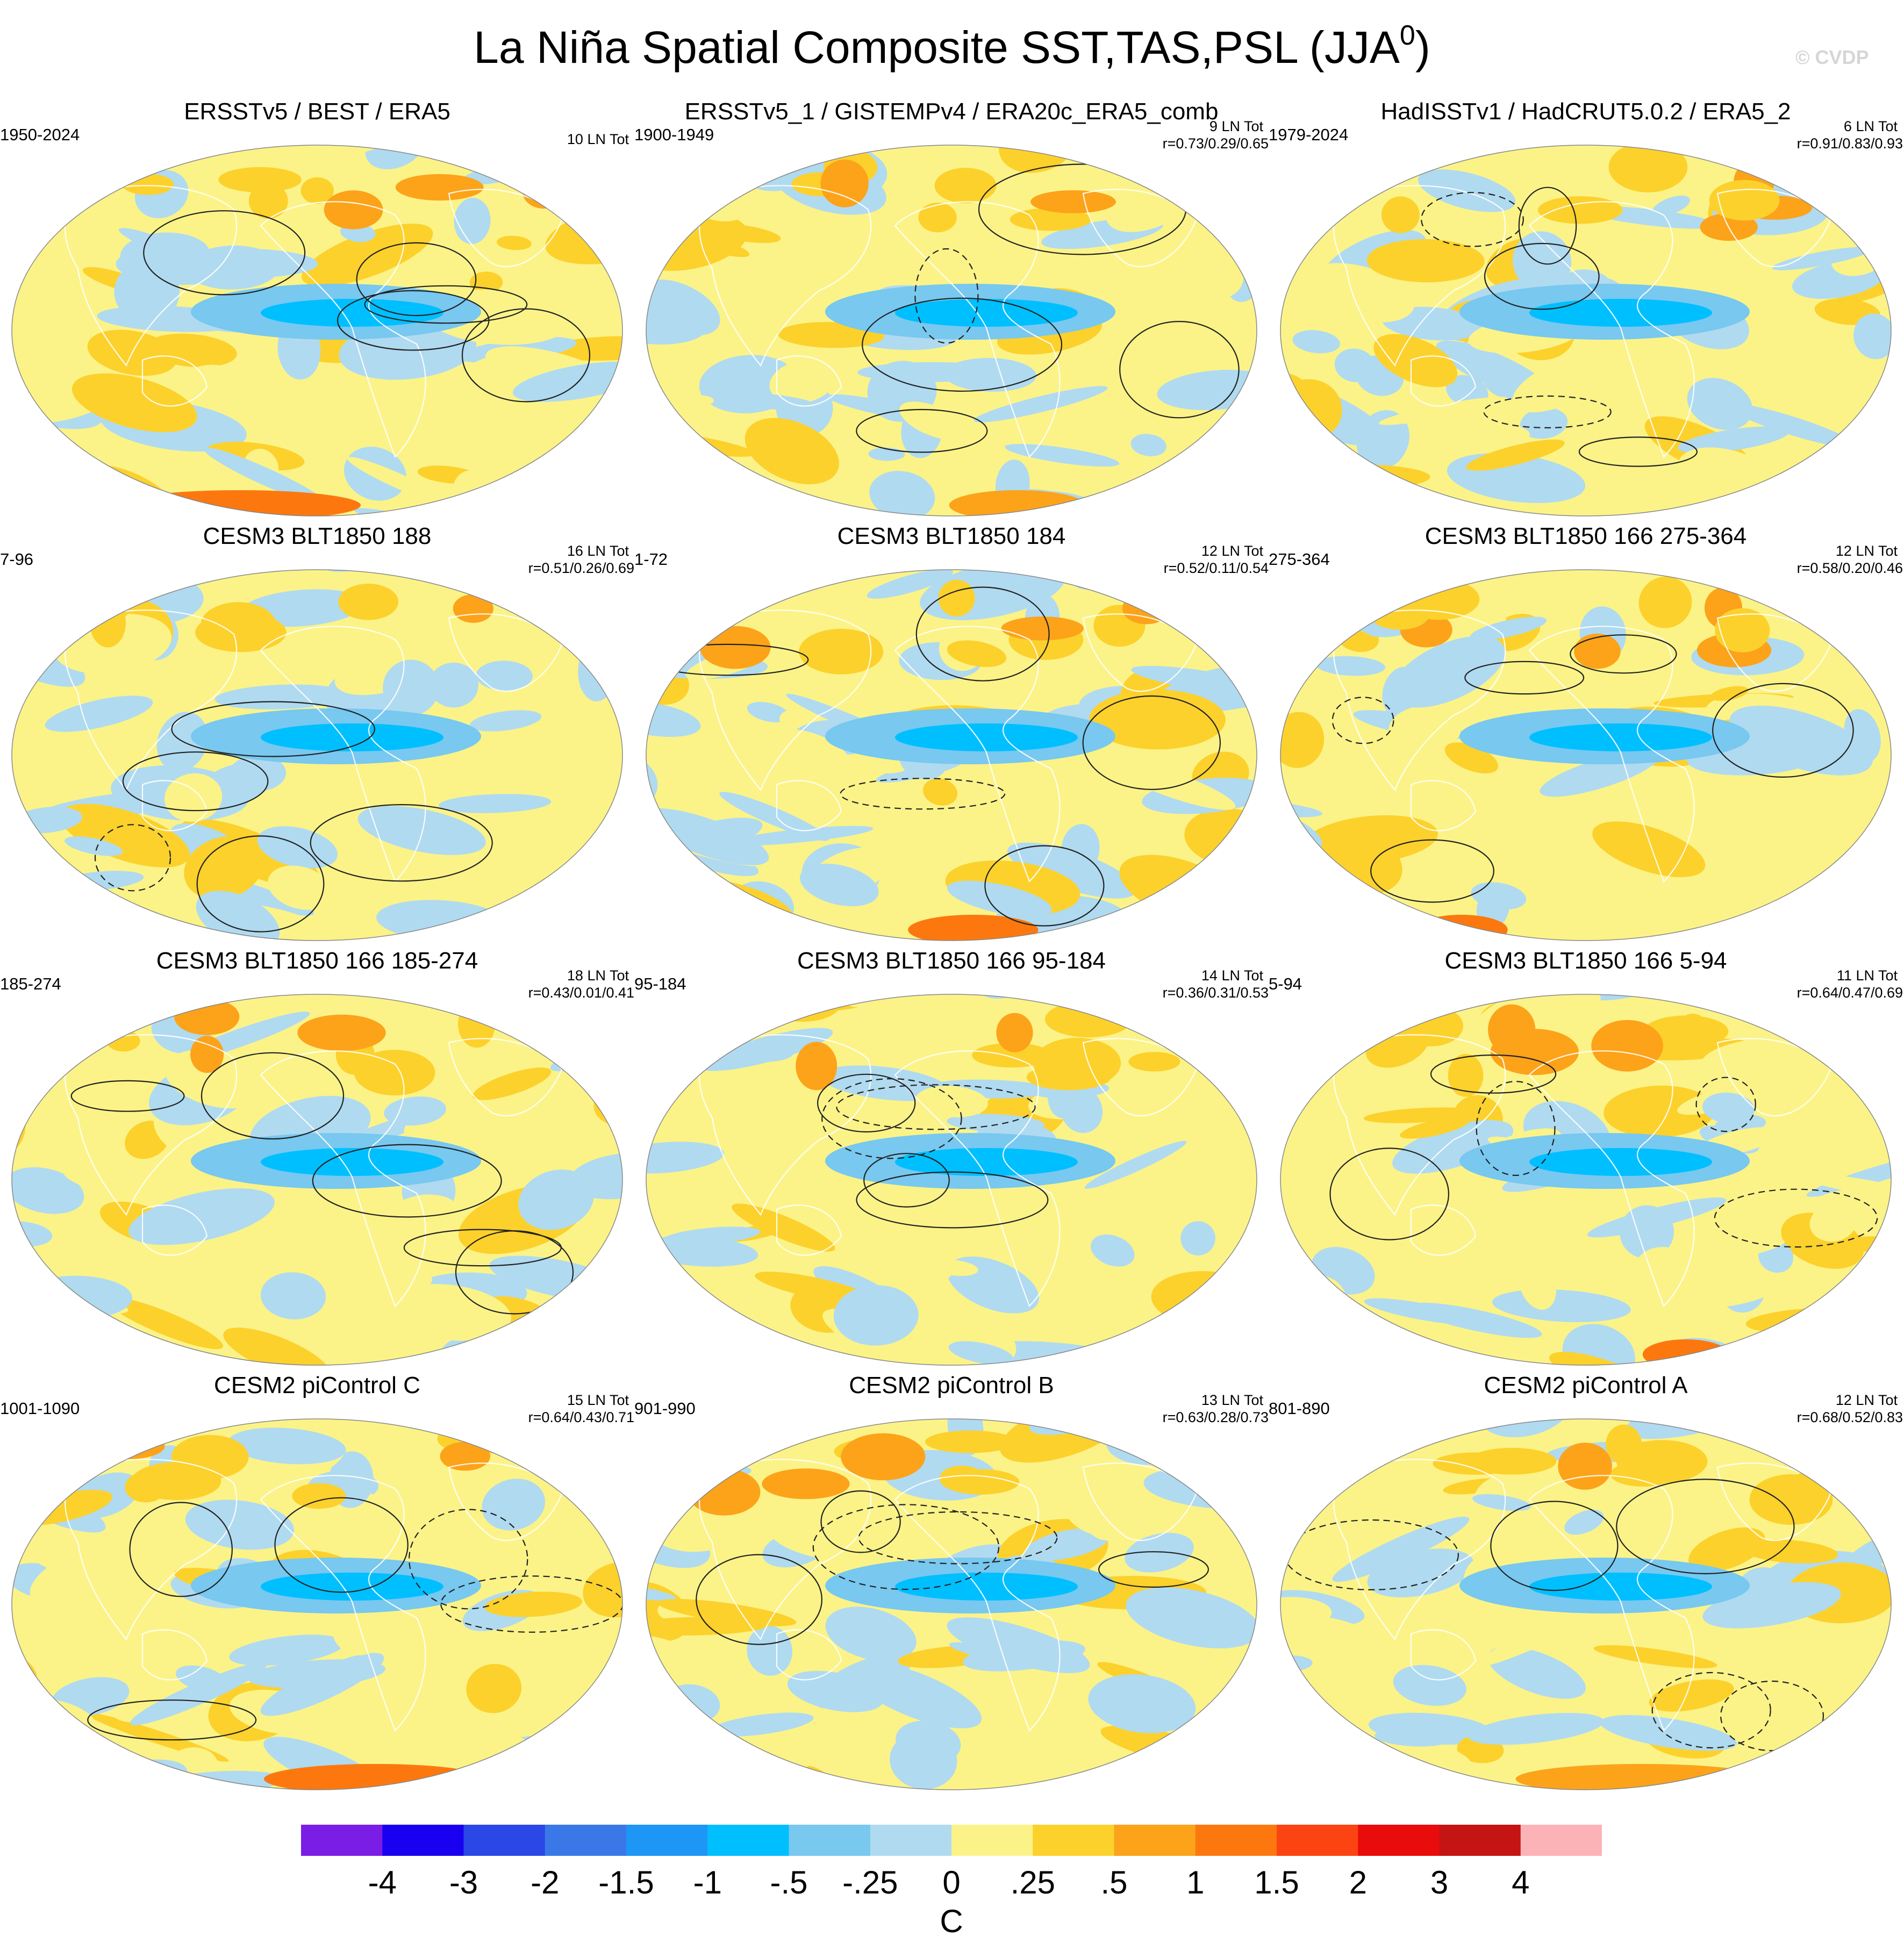  Describe the element at coordinates (581, 993) in the screenshot. I see `panel-7-correlation: r=0.43/0.01/0.41` at that location.